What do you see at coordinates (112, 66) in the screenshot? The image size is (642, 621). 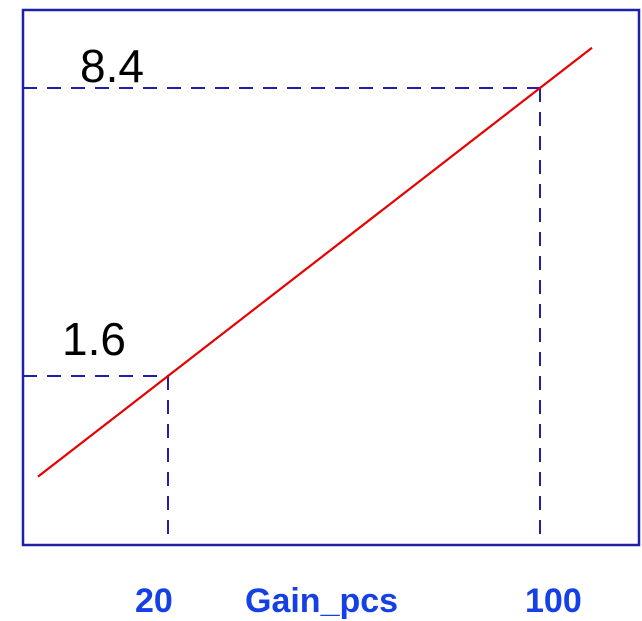 I see `y-label-high: 8.4` at bounding box center [112, 66].